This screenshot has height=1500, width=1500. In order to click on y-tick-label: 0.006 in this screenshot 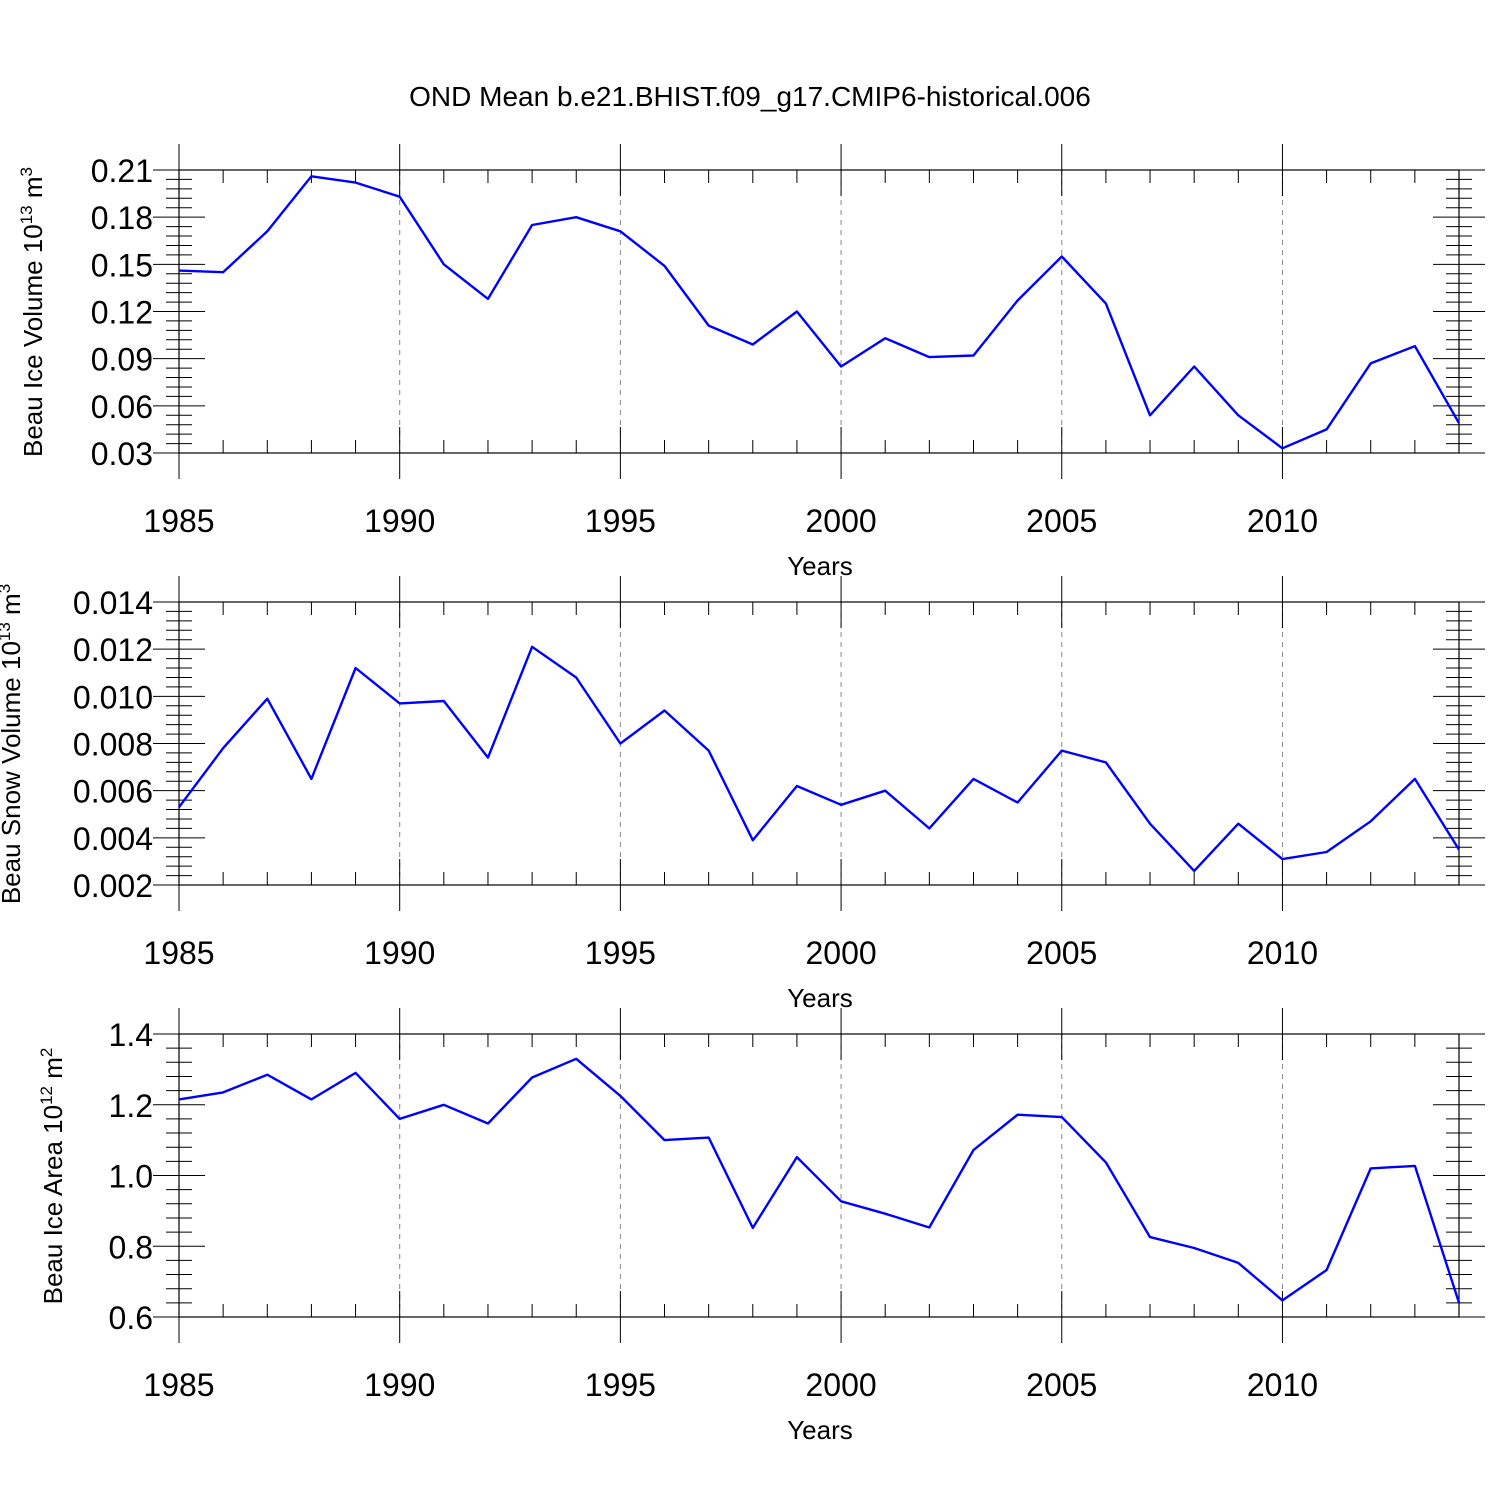, I will do `click(113, 792)`.